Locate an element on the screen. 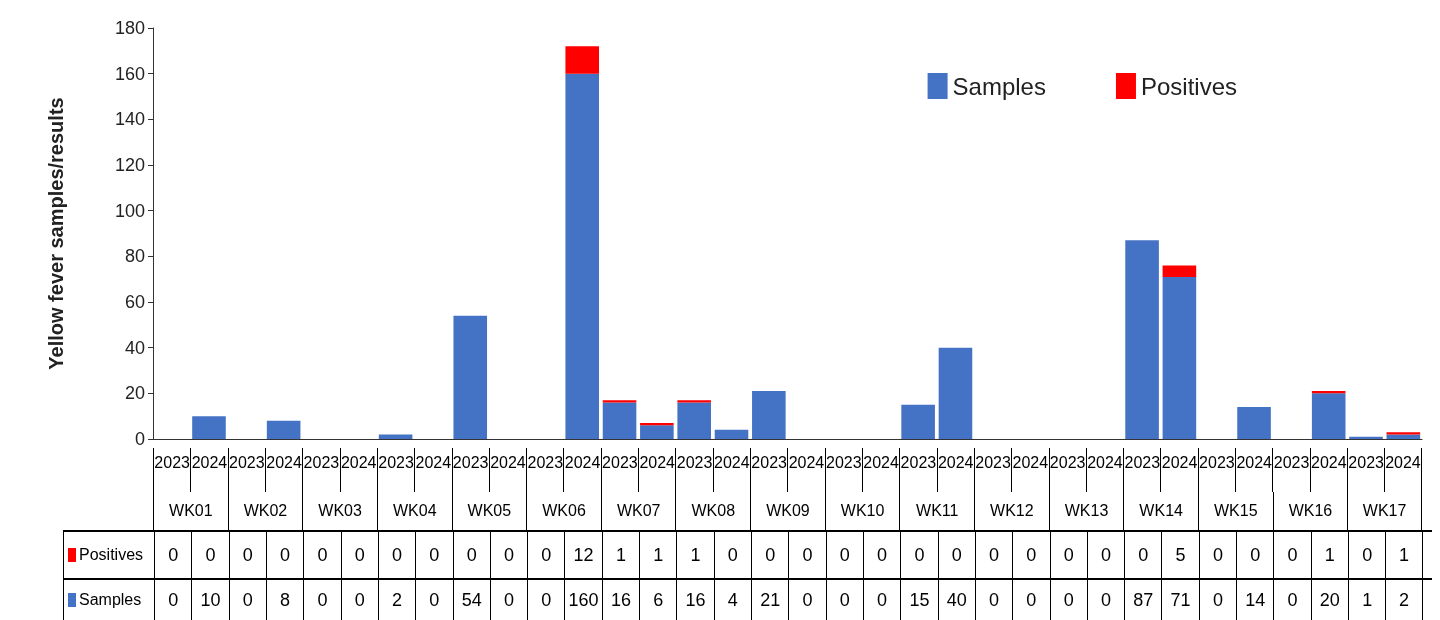 The width and height of the screenshot is (1440, 620). text: WK06 is located at coordinates (563, 511).